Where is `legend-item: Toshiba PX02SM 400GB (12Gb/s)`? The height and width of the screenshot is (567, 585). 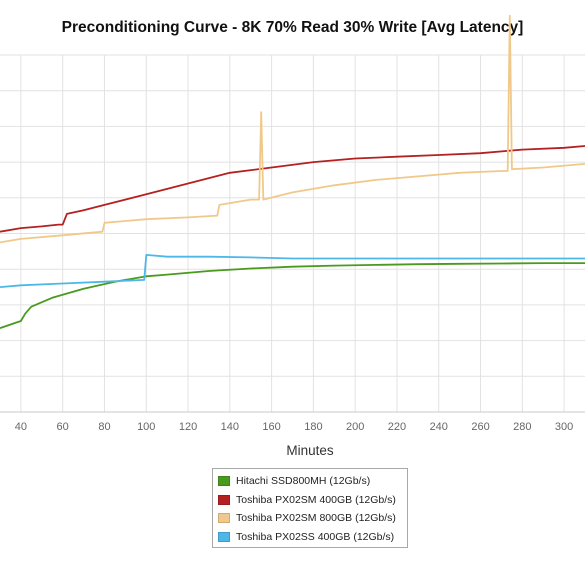
legend-item: Toshiba PX02SM 400GB (12Gb/s) is located at coordinates (312, 500).